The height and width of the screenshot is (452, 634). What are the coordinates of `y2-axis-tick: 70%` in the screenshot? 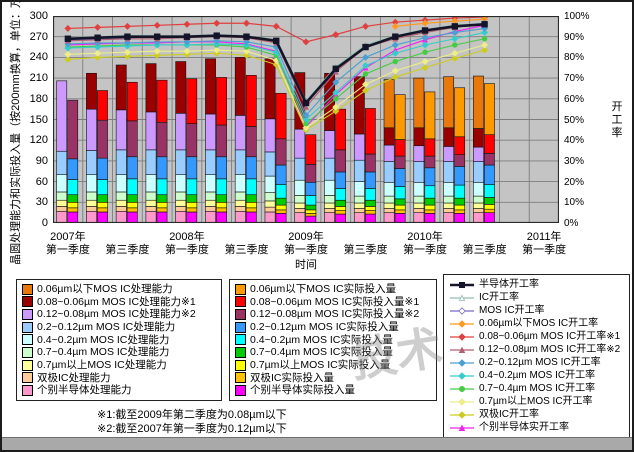 It's located at (574, 79).